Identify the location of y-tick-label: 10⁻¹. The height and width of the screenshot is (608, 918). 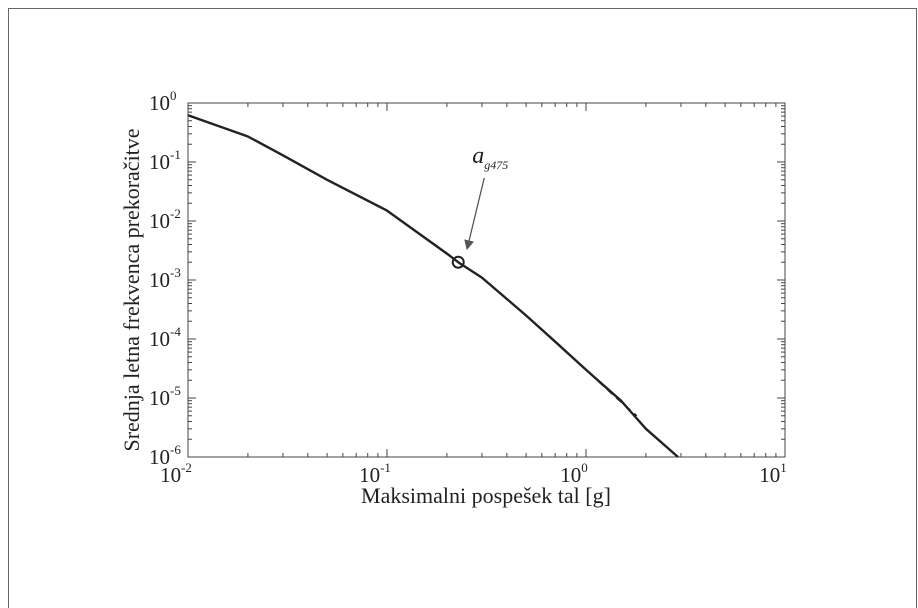
(165, 160).